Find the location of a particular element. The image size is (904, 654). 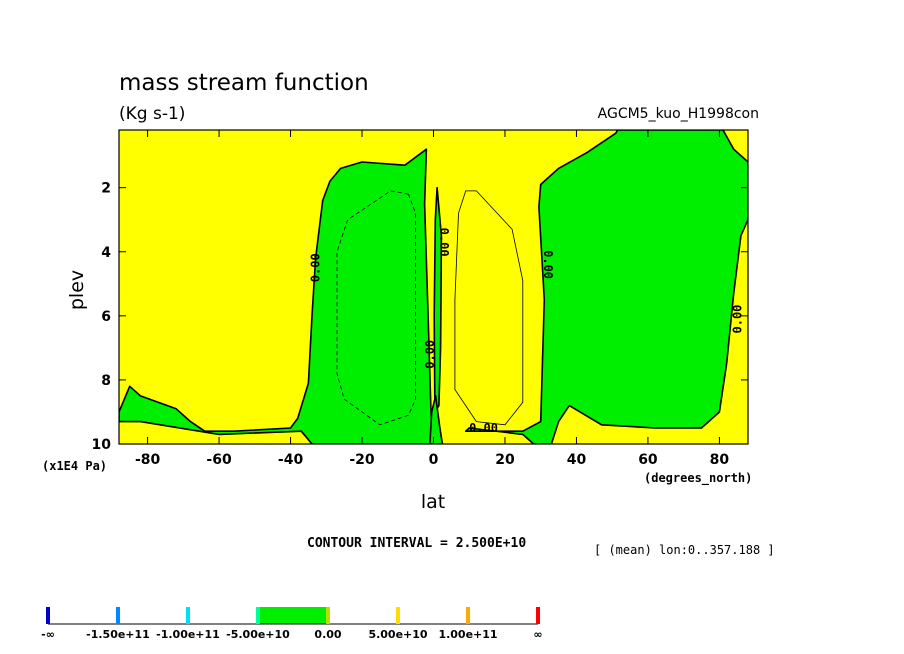

x-tick-label: -20 is located at coordinates (362, 460).